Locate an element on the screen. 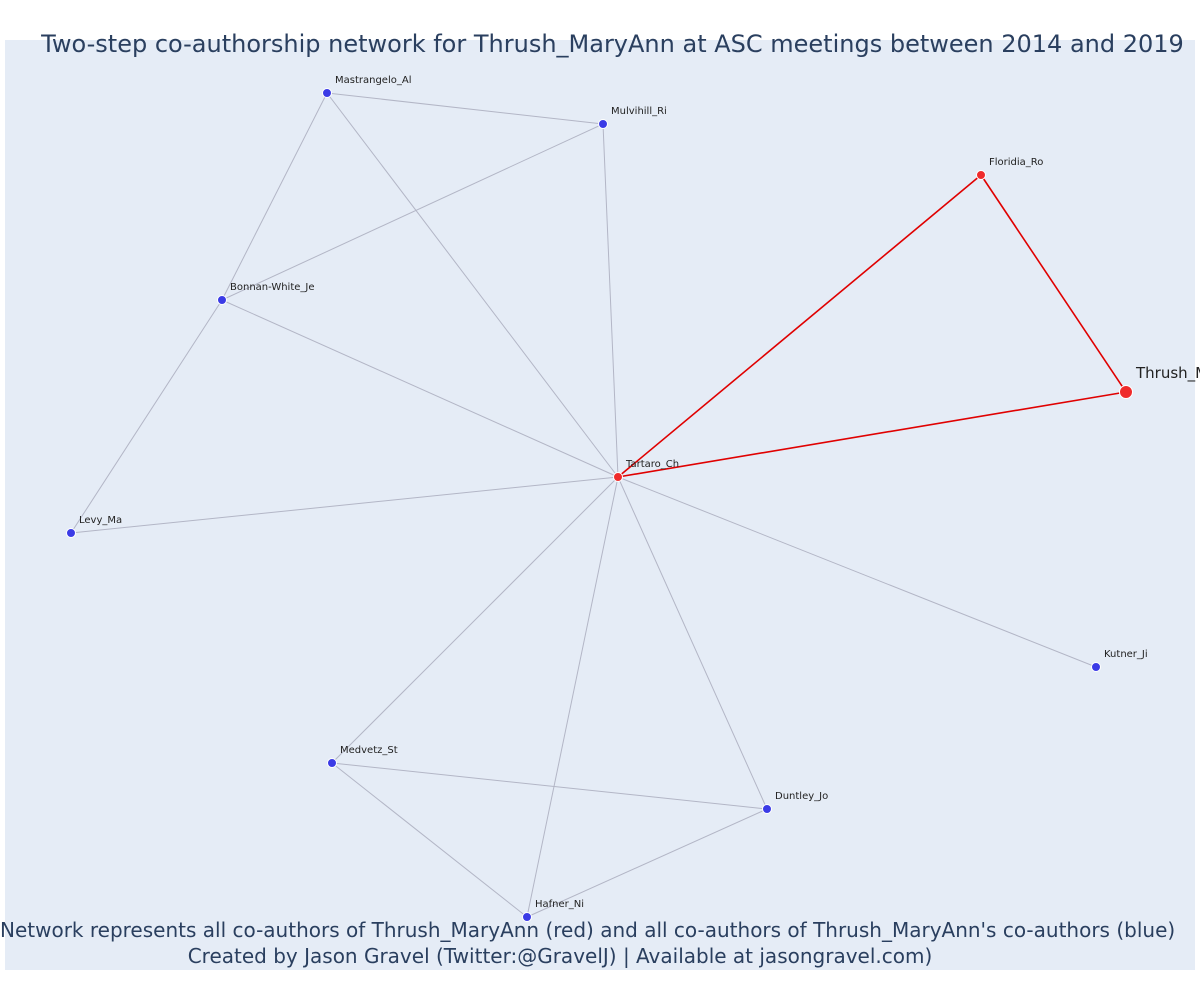 Image resolution: width=1200 pixels, height=1000 pixels. edge-Thrush_MaryAnn-Floridia_Ro is located at coordinates (1053, 283).